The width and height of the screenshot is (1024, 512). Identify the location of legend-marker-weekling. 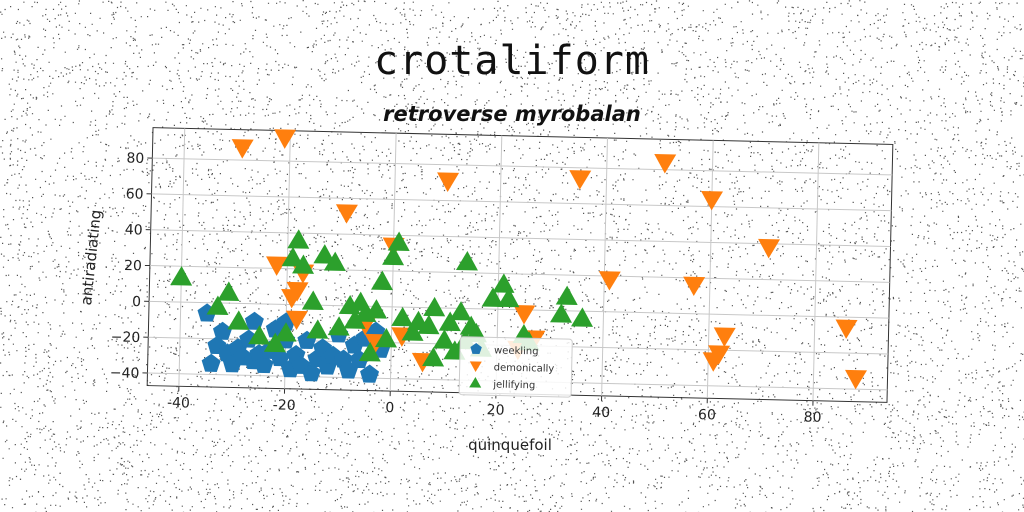
(476, 349).